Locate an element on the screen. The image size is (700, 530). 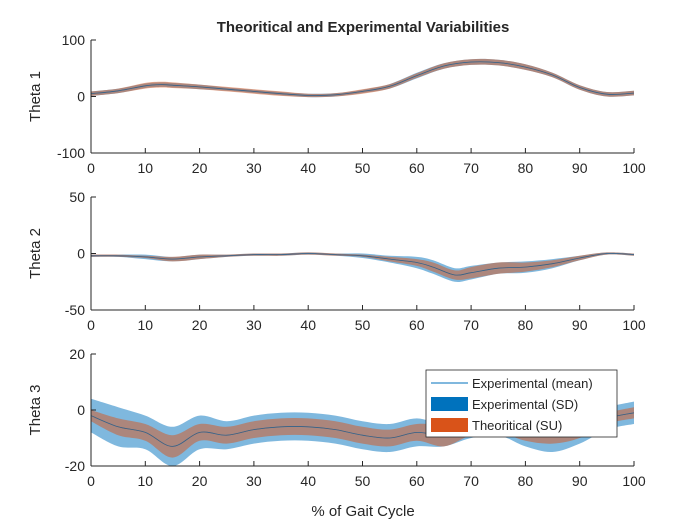
legend-item: Experimental (SD) is located at coordinates (504, 404).